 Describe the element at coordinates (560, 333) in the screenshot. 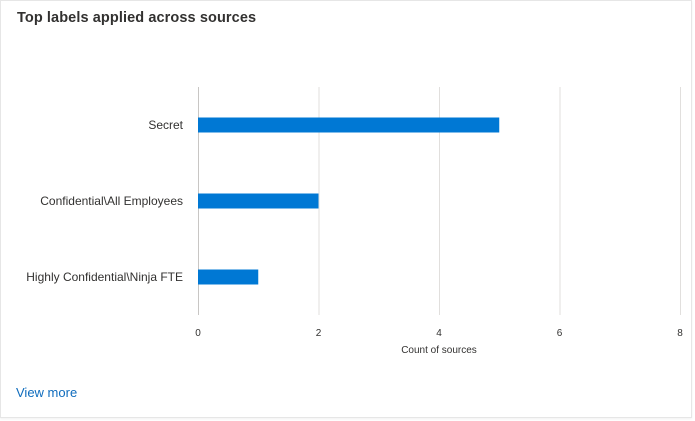

I see `x-tick-label: 6` at that location.